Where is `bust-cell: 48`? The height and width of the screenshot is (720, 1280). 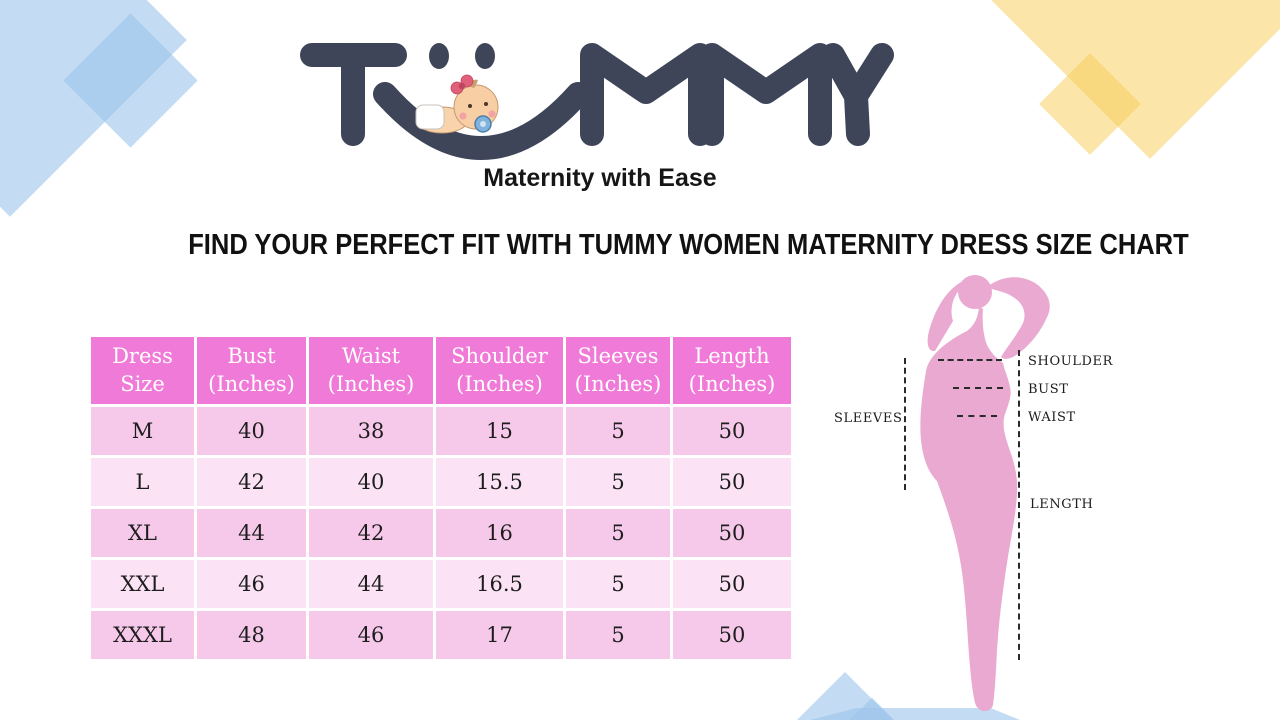 bust-cell: 48 is located at coordinates (251, 635).